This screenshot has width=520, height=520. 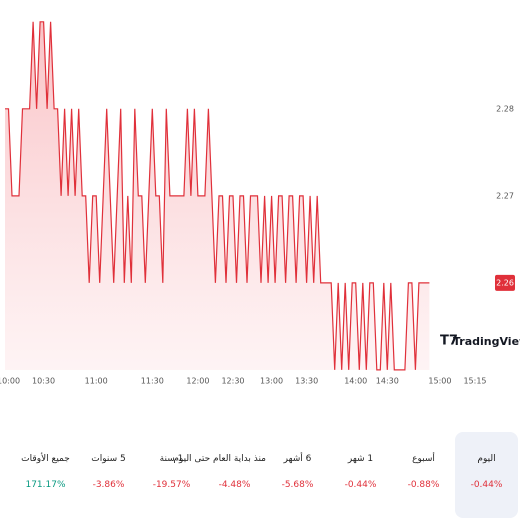 I want to click on last-price-label: 2.26, so click(x=505, y=282).